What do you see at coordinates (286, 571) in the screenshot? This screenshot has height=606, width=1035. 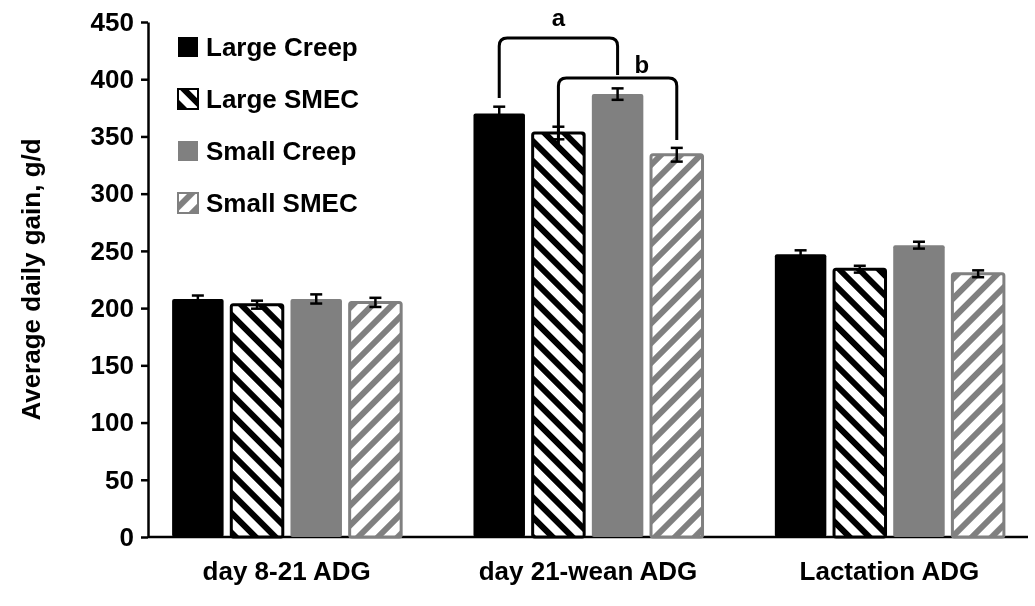 I see `x-tick-label: day 8-21 ADG` at bounding box center [286, 571].